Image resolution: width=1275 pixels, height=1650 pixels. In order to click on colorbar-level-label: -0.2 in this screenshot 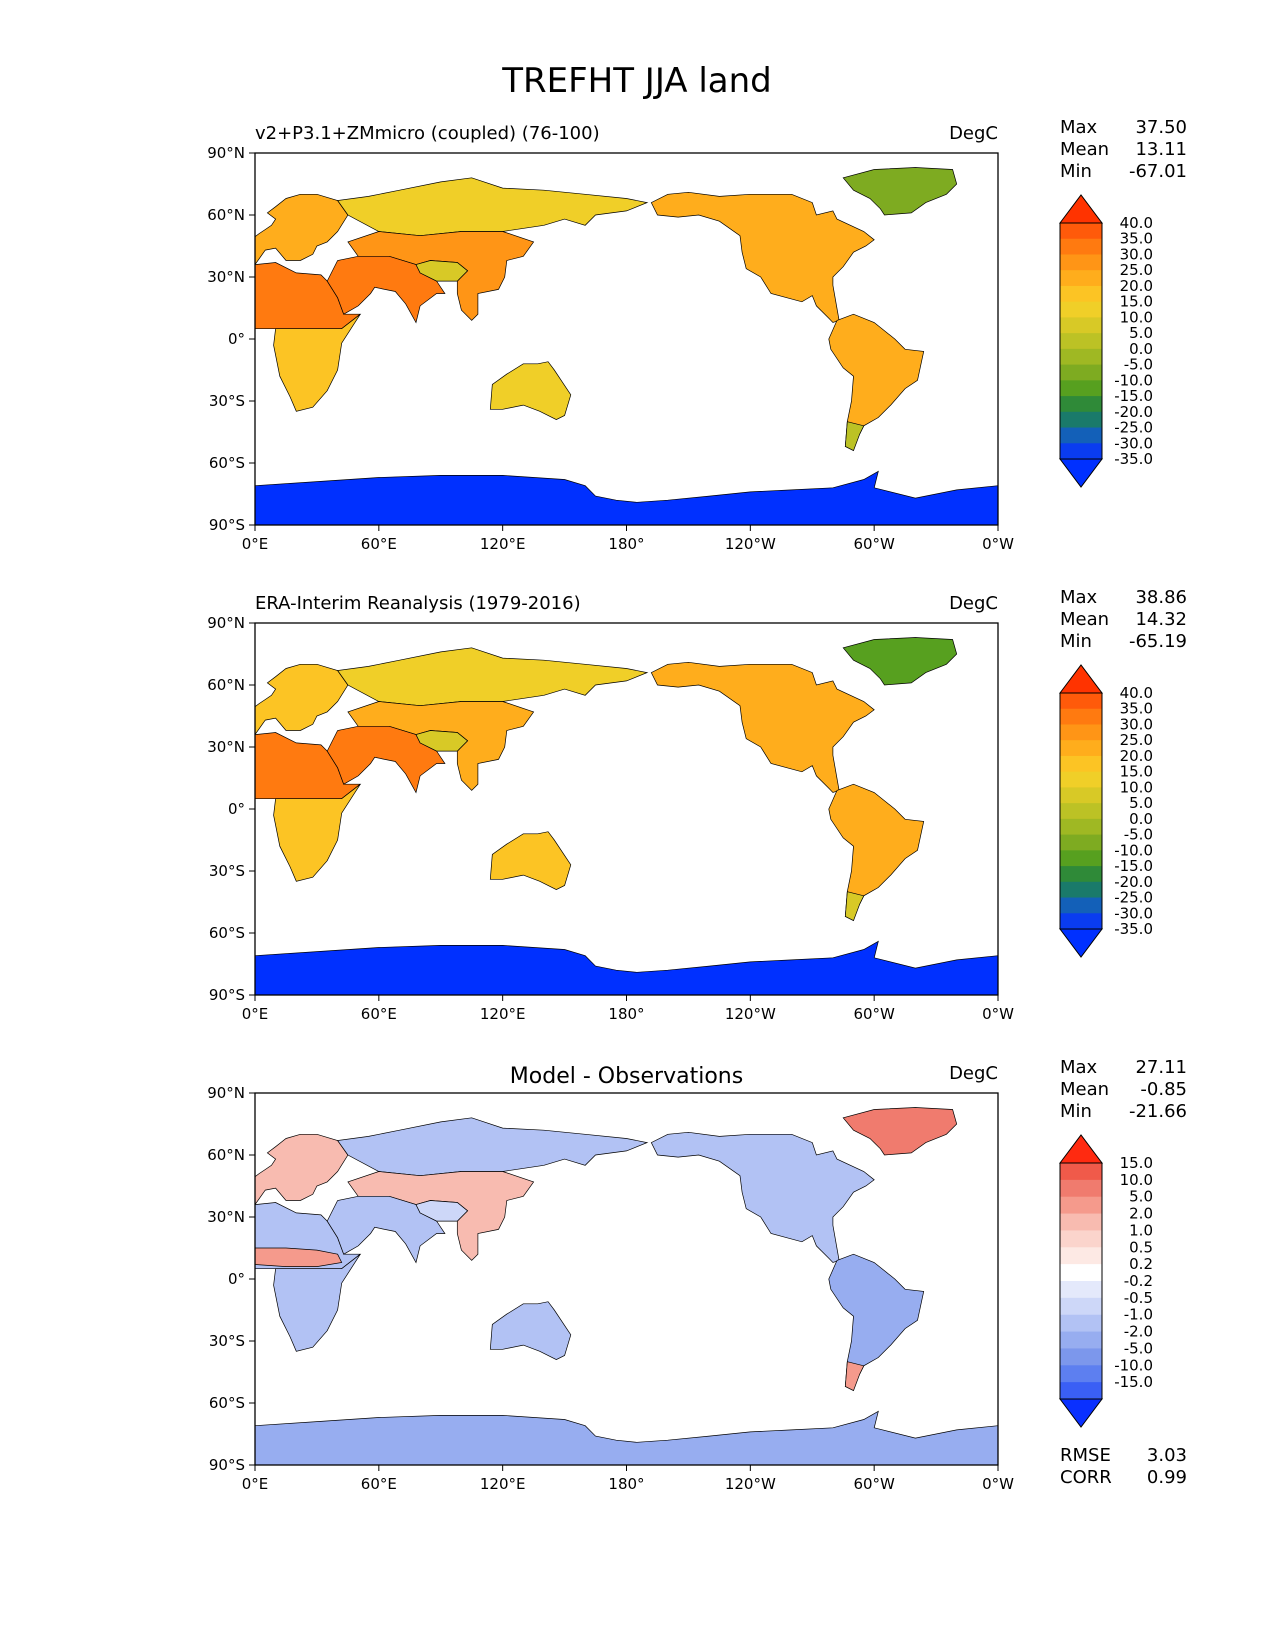, I will do `click(1138, 1281)`.